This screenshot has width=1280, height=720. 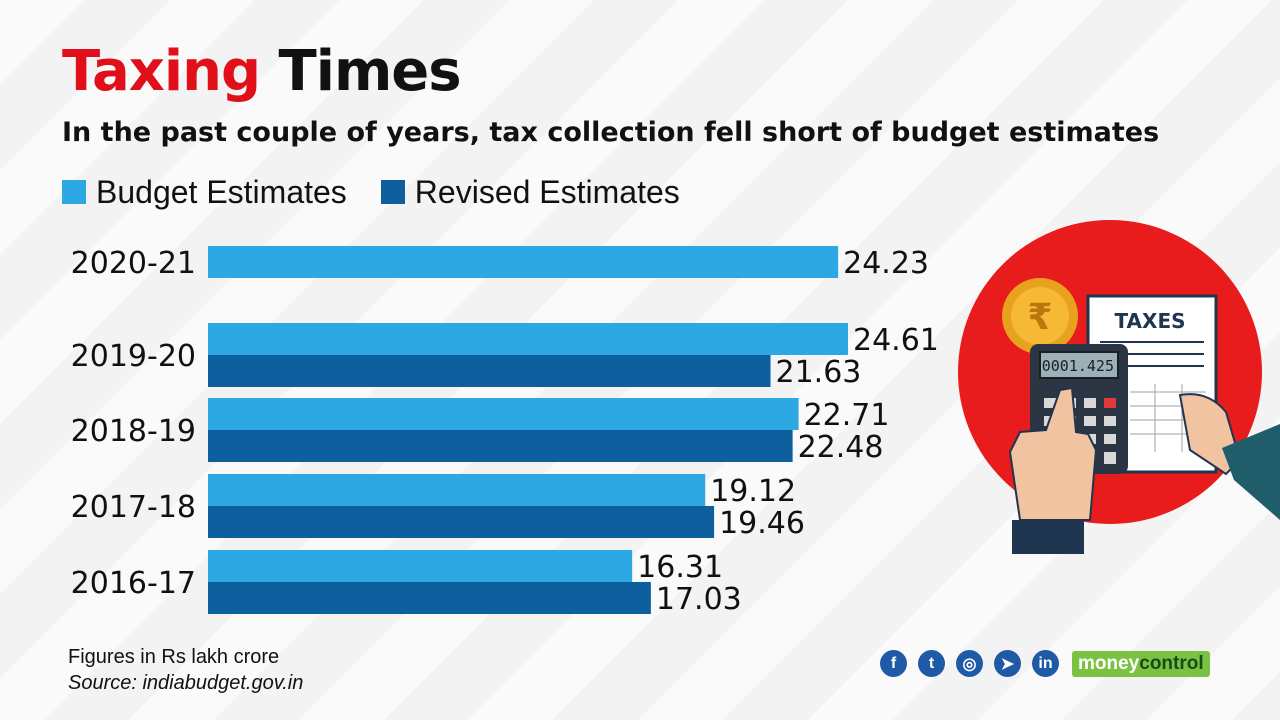 What do you see at coordinates (762, 523) in the screenshot?
I see `value-label-revised-2017-18: 19.46` at bounding box center [762, 523].